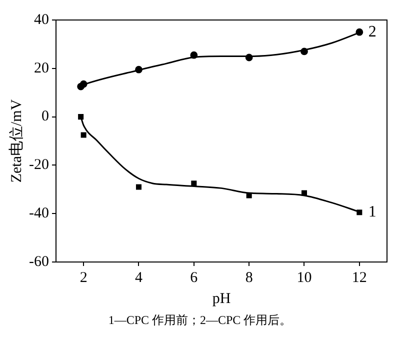 This screenshot has height=343, width=400. What do you see at coordinates (45, 116) in the screenshot?
I see `y-tick-label: 0` at bounding box center [45, 116].